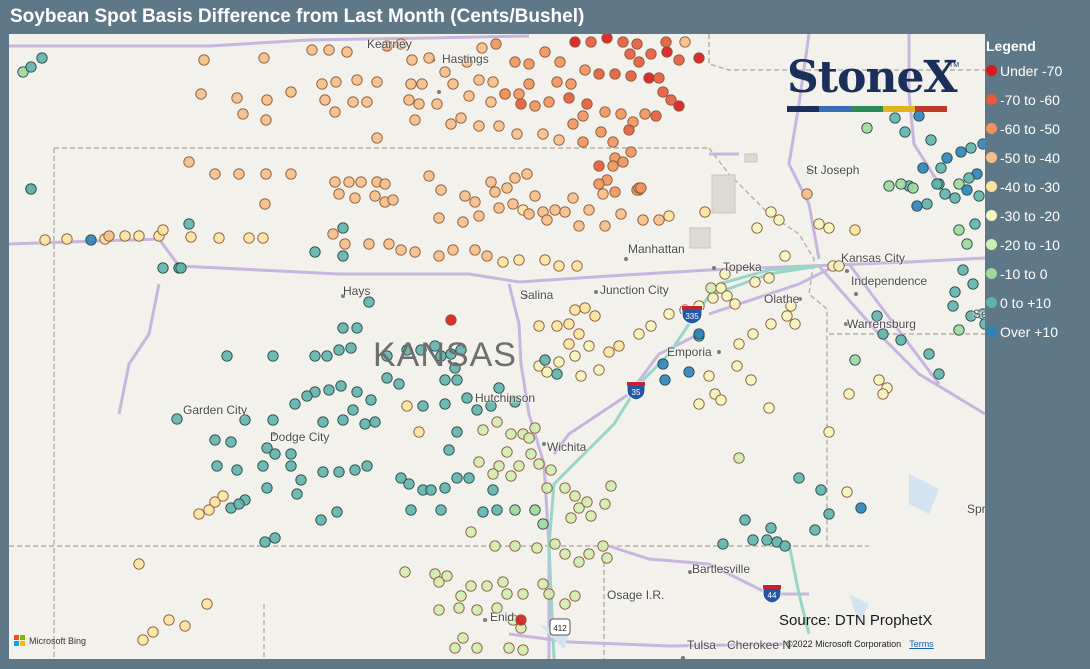 The image size is (1090, 669). Describe the element at coordinates (1036, 302) in the screenshot. I see `legend-item: 0 to +10` at that location.